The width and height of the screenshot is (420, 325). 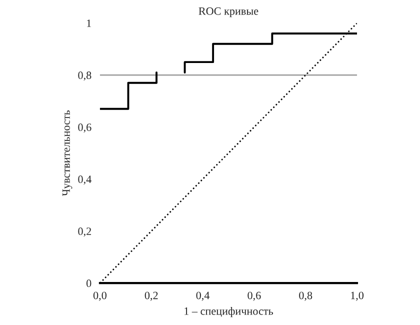 What do you see at coordinates (254, 296) in the screenshot?
I see `x-tick-label: 0,6` at bounding box center [254, 296].